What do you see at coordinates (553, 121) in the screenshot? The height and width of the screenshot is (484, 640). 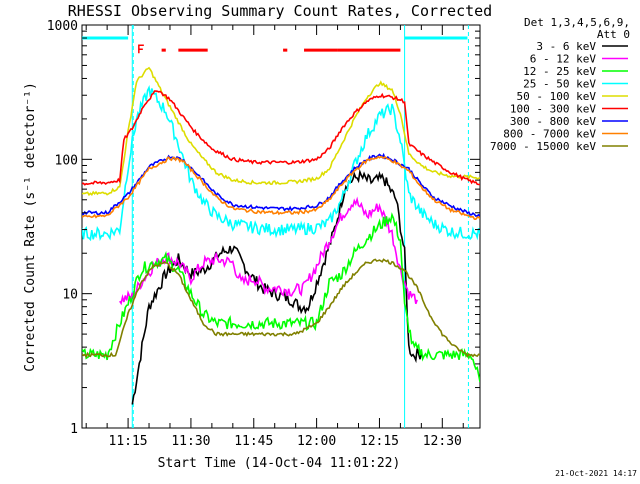 I see `legend-label: 300 - 800 keV` at bounding box center [553, 121].